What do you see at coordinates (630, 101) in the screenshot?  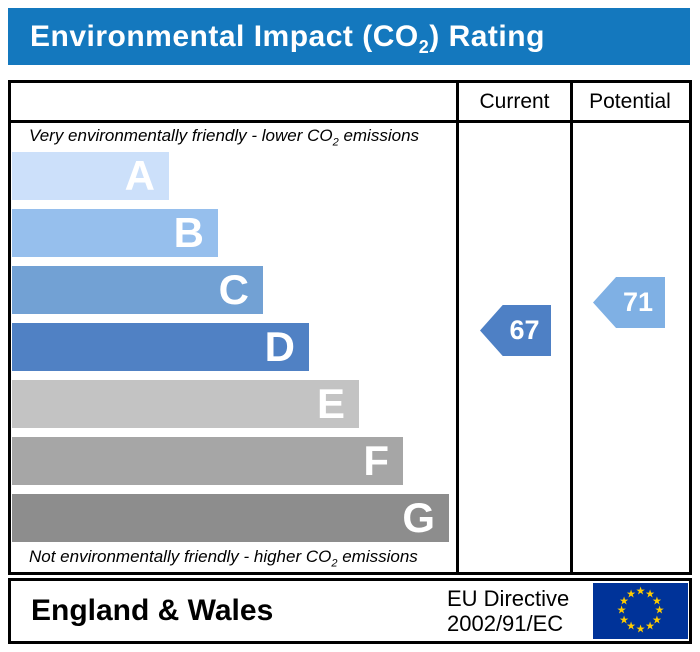 I see `column-header-potential: Potential` at bounding box center [630, 101].